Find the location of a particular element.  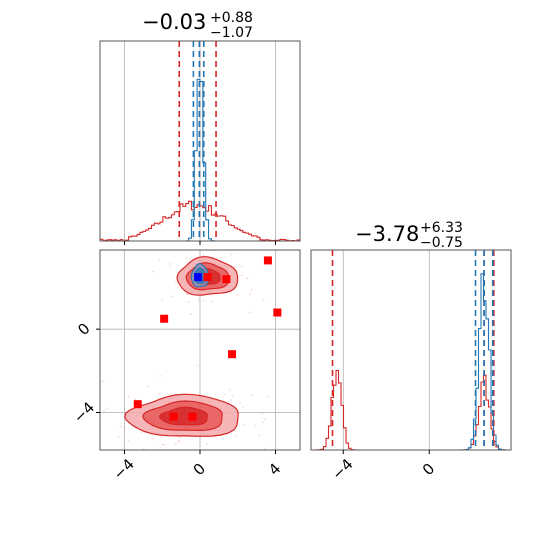

histogram-title-upper: +6.33 is located at coordinates (441, 228).